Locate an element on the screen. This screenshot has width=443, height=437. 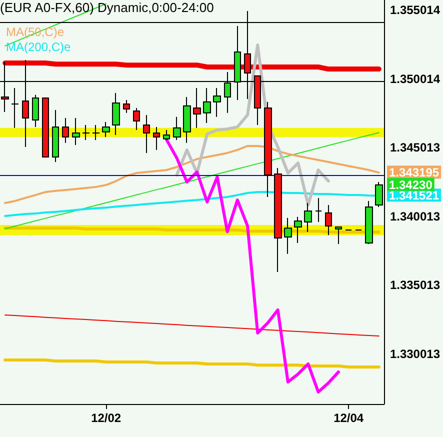
data-label: 1.341521 is located at coordinates (414, 195).